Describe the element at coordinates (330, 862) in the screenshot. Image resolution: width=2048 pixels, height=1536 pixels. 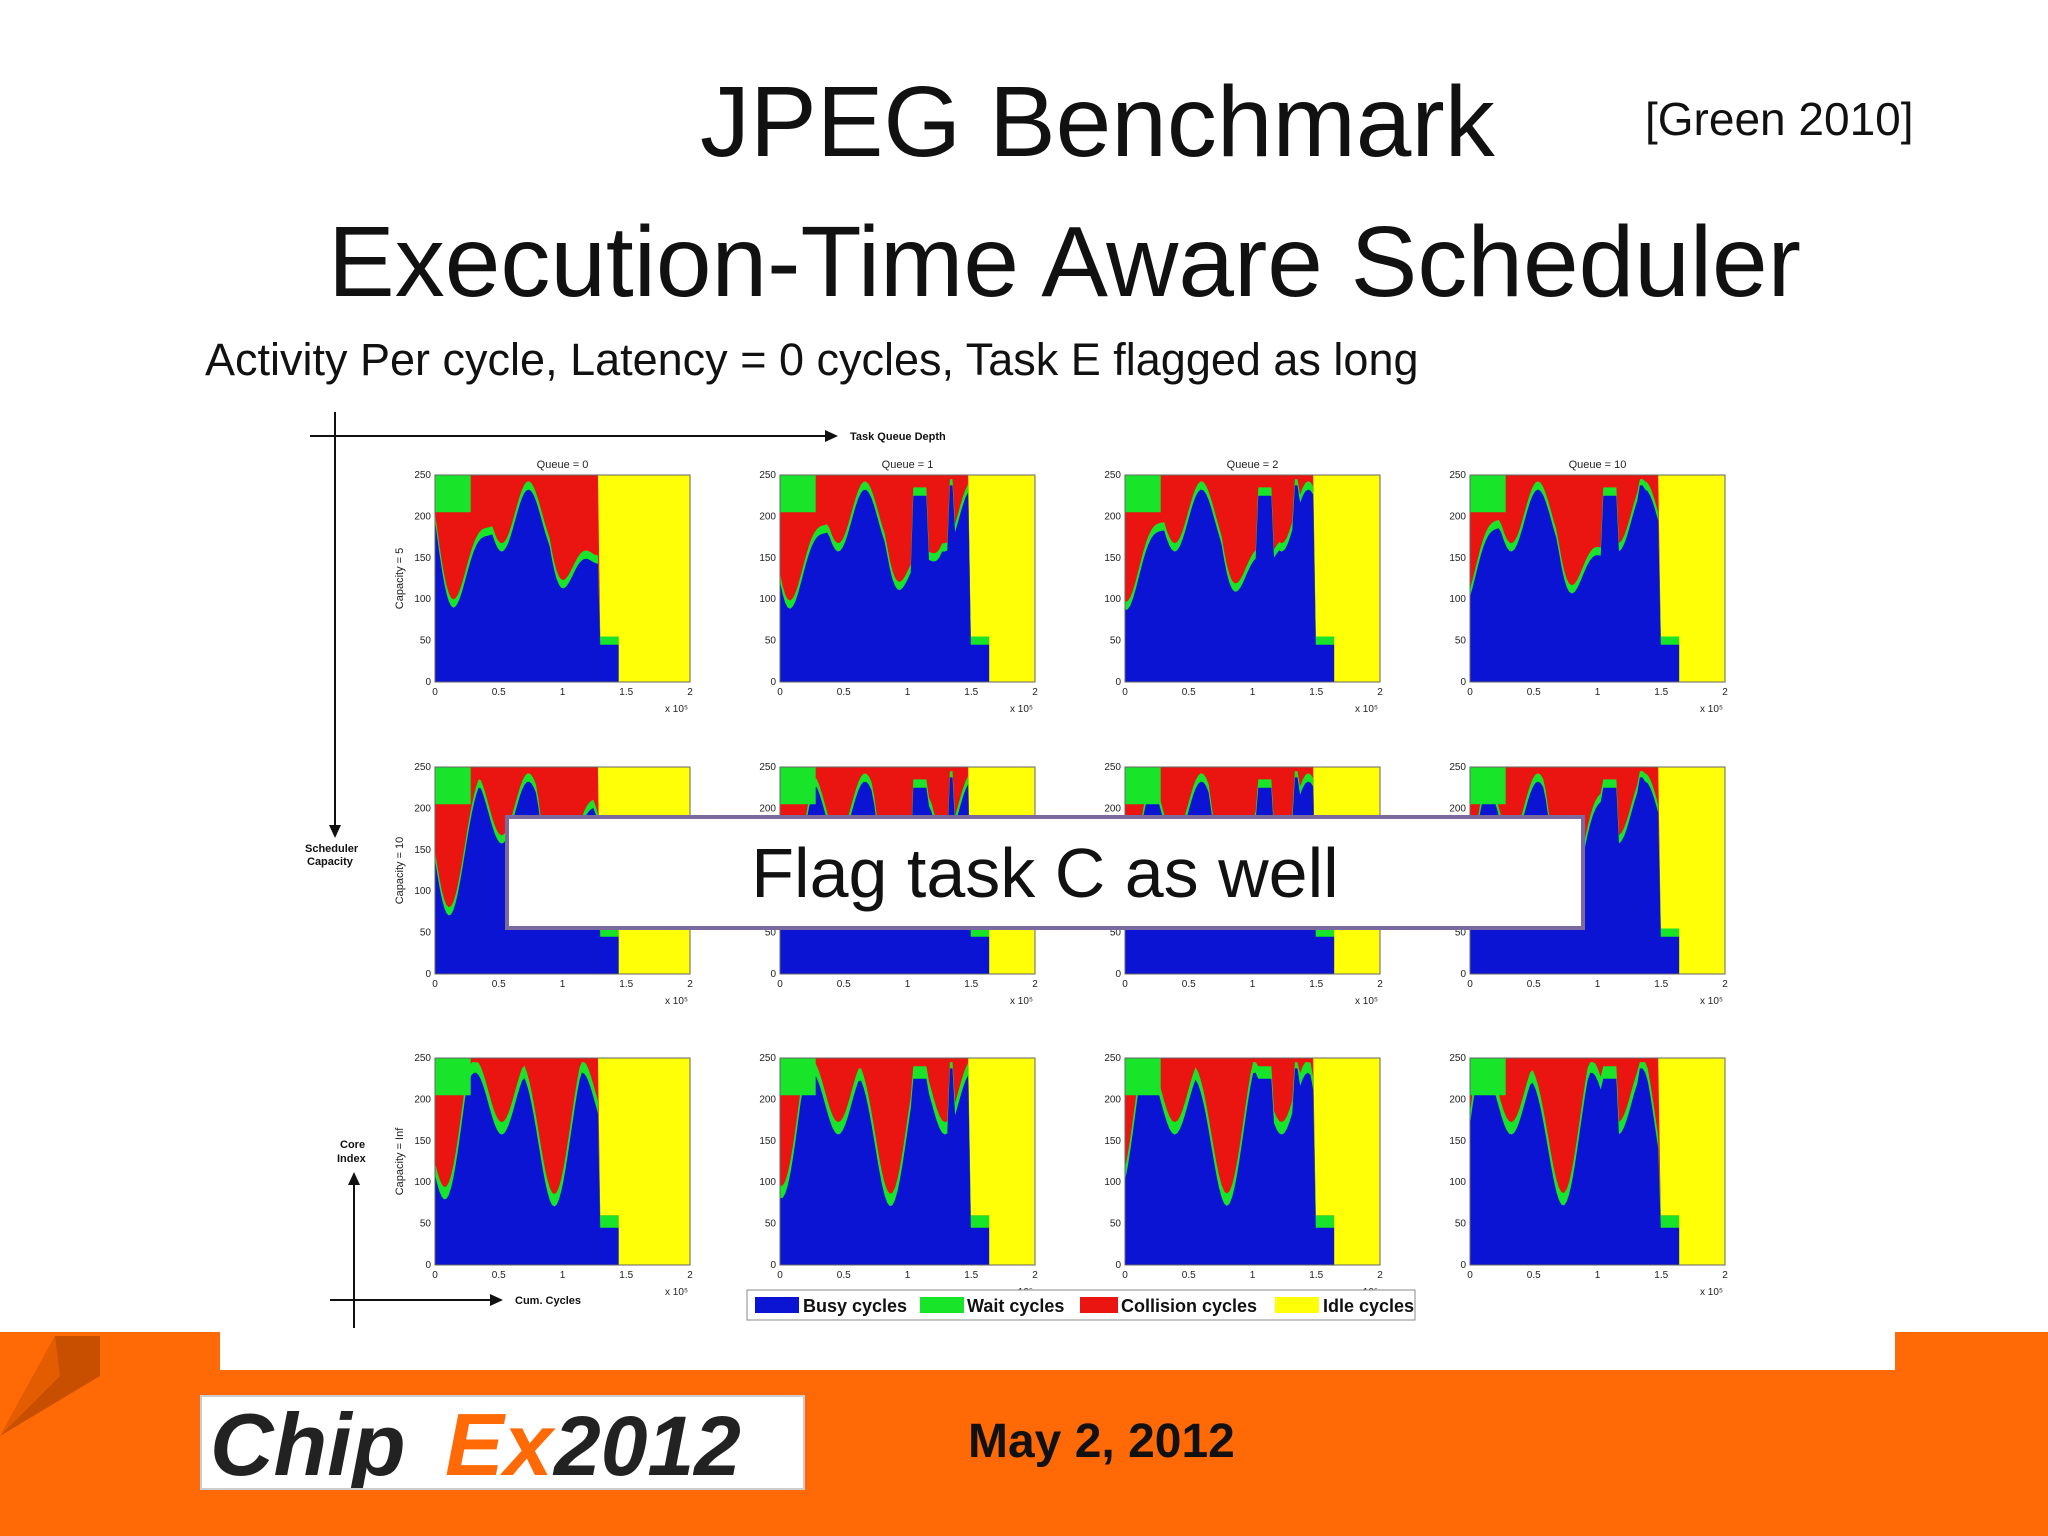
I see `scheduler-capacity-label-2: Capacity` at that location.